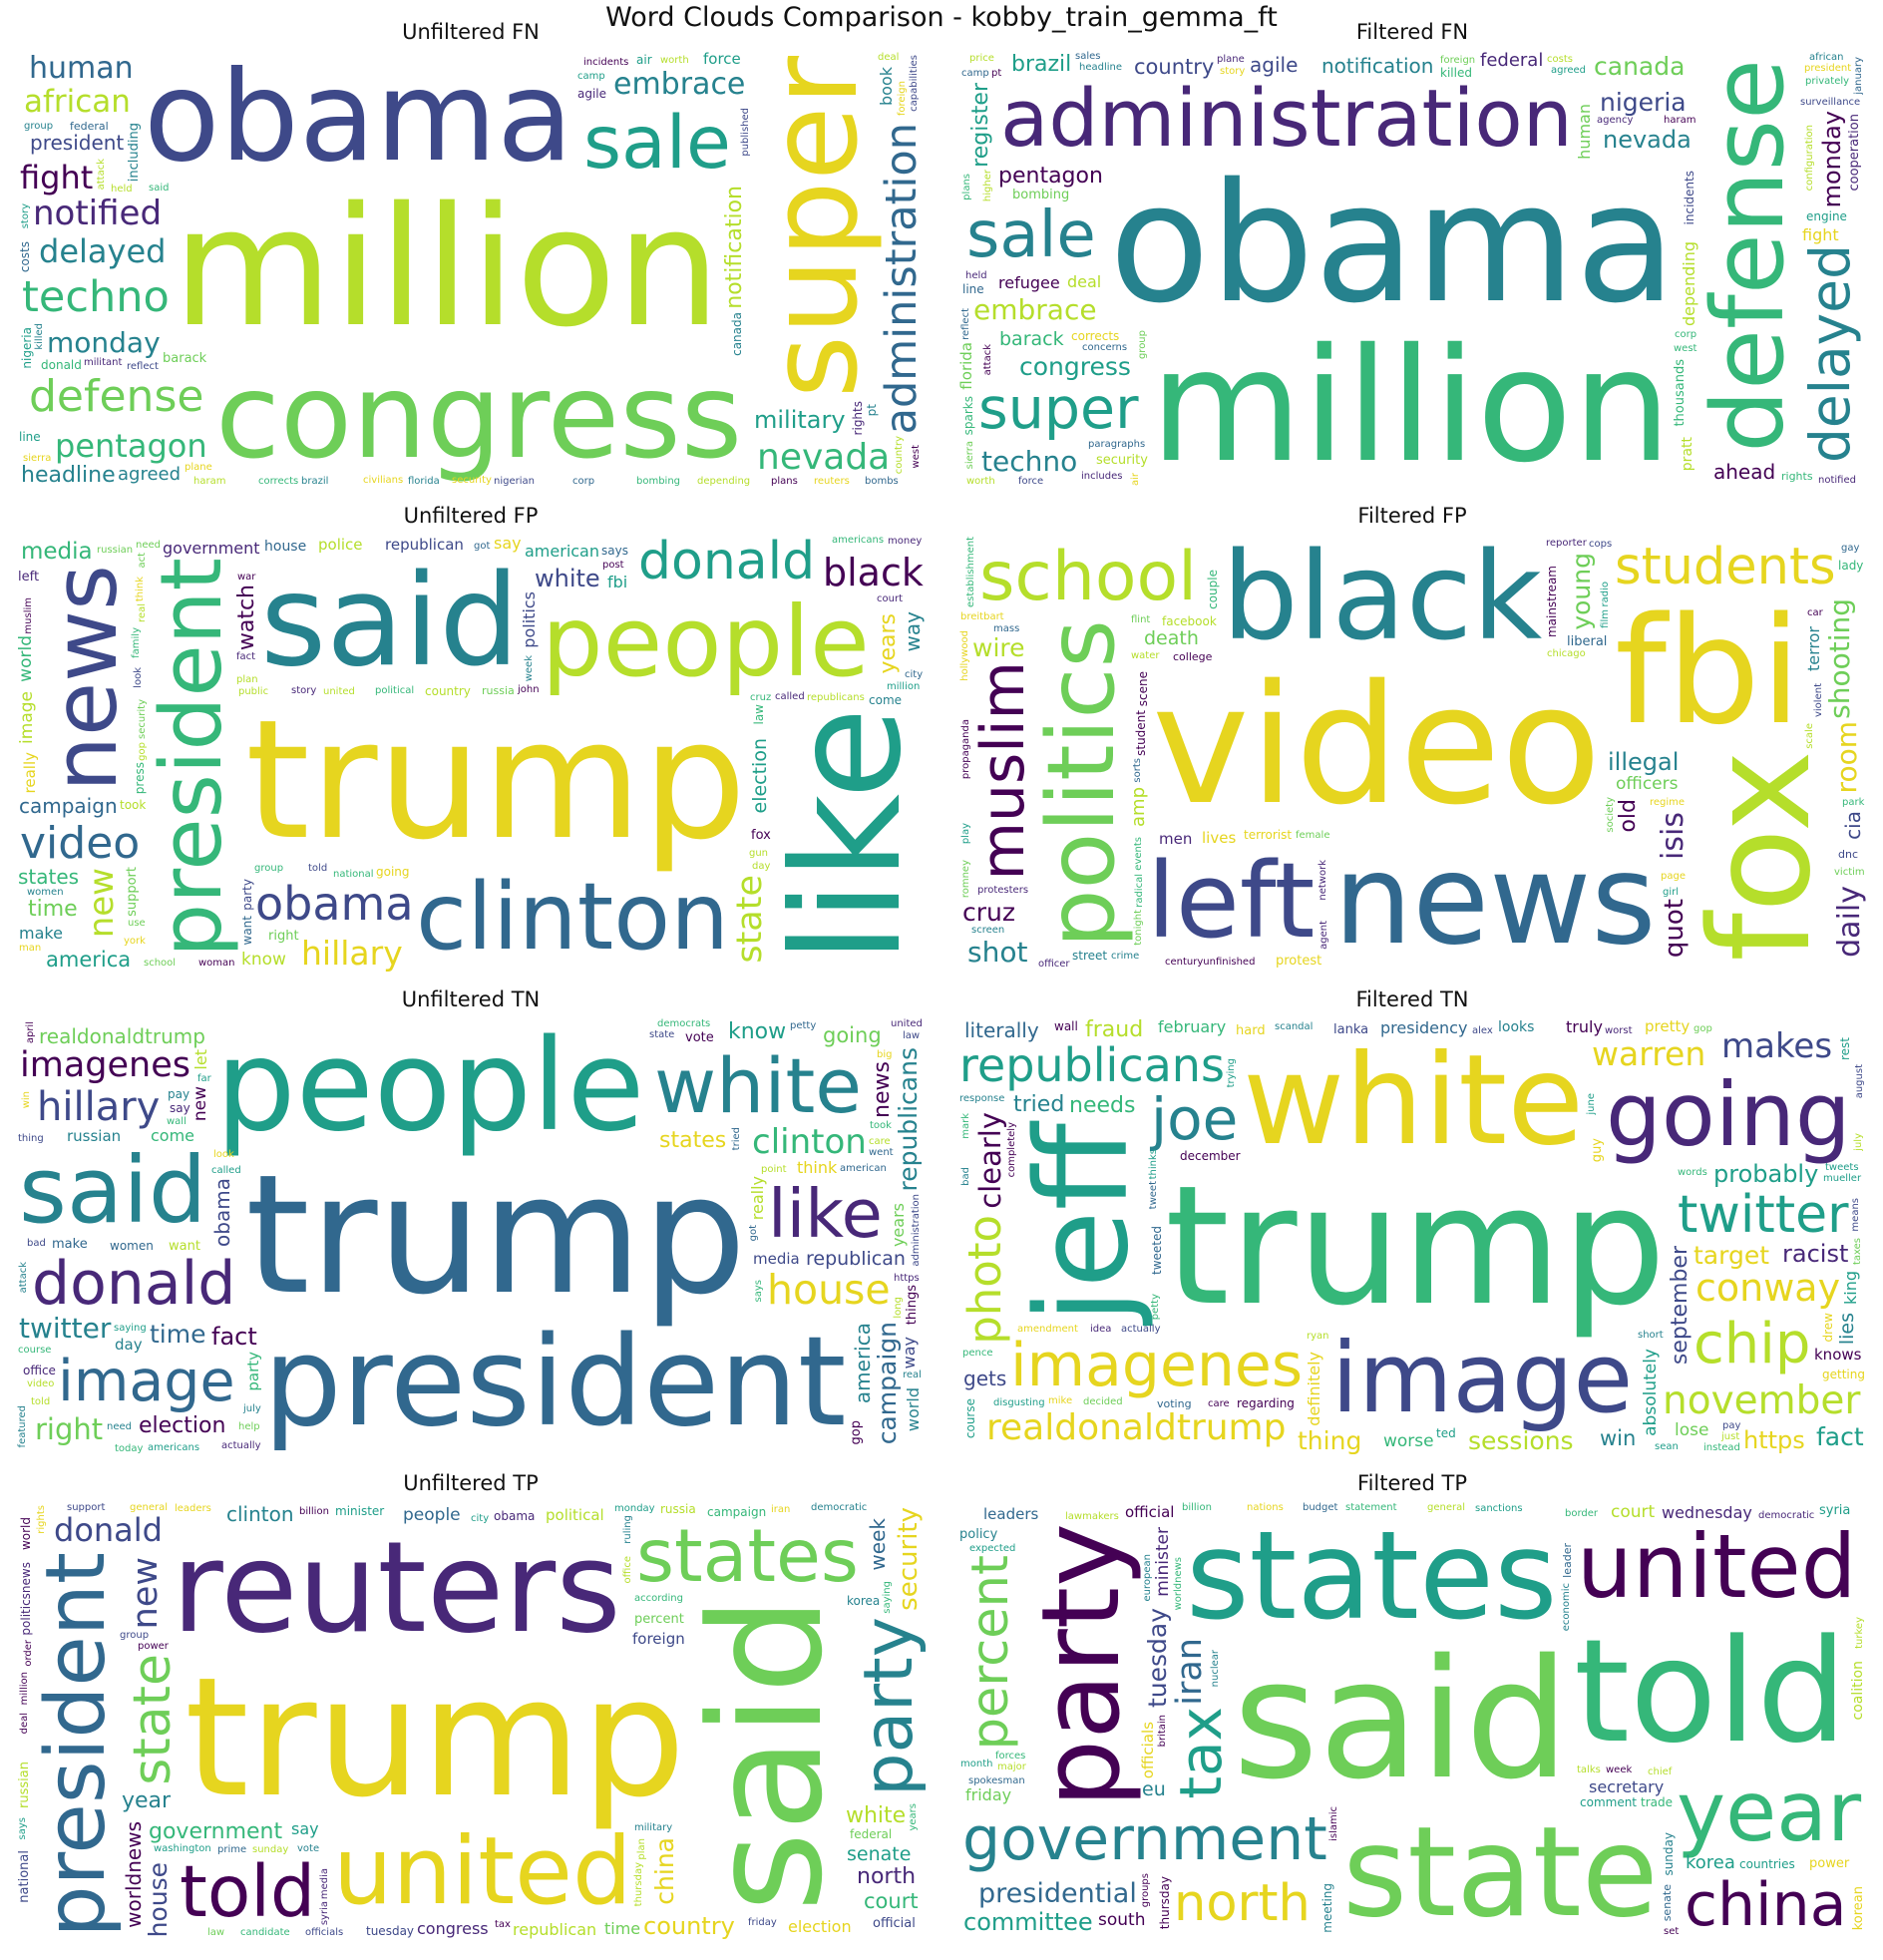  I want to click on cloud-word: video, so click(1377, 745).